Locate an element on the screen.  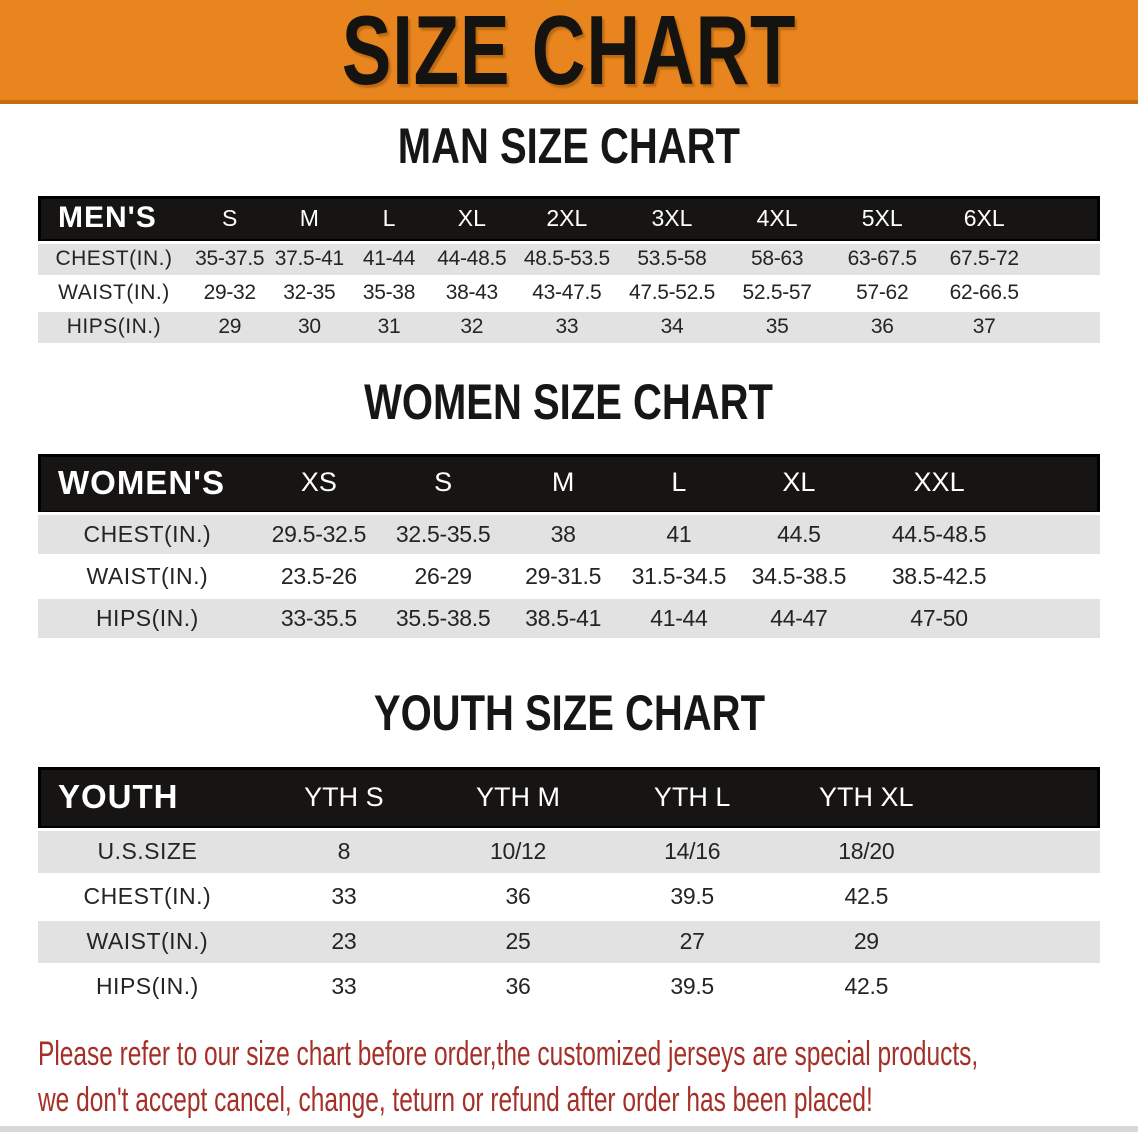
size-column-header: 5XL is located at coordinates (882, 220).